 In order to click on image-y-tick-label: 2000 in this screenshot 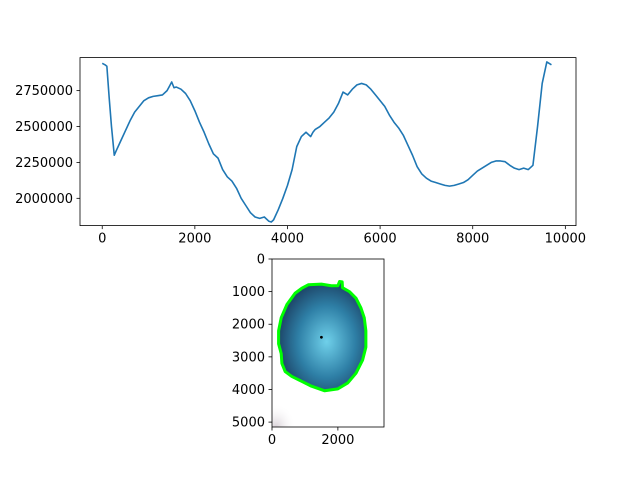, I will do `click(248, 325)`.